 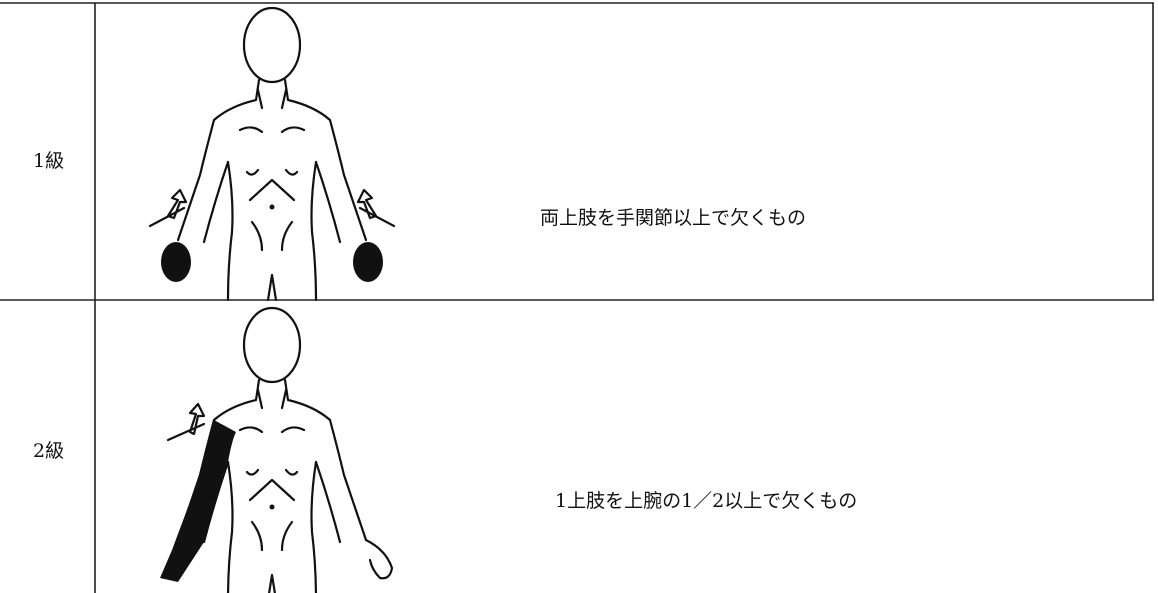 I want to click on grade-label: 2級, so click(x=48, y=451).